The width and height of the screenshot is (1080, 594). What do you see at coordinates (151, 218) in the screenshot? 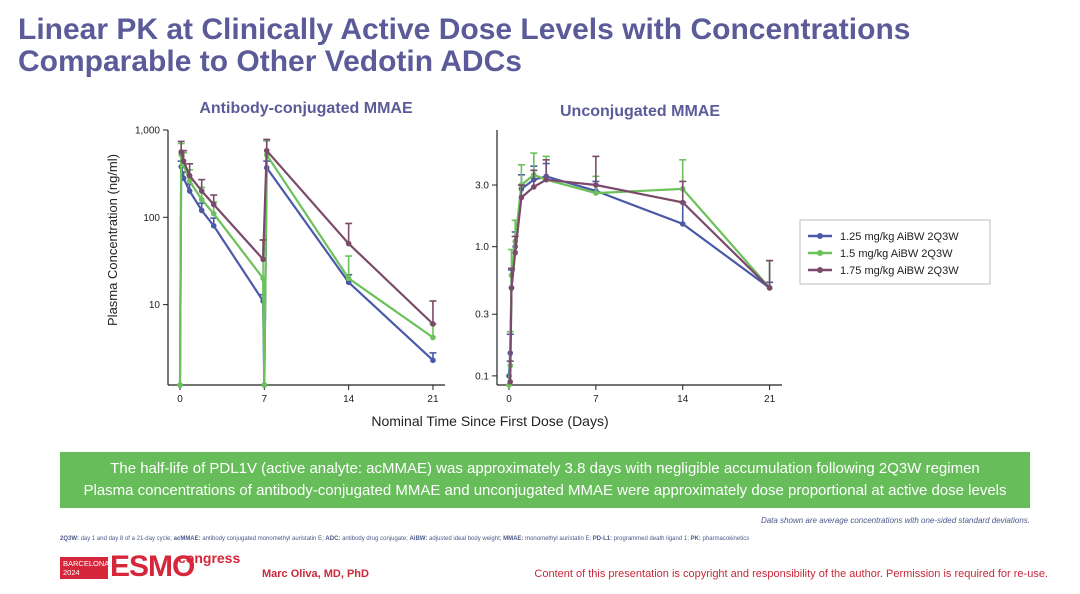
I see `y-tick-label: 100` at bounding box center [151, 218].